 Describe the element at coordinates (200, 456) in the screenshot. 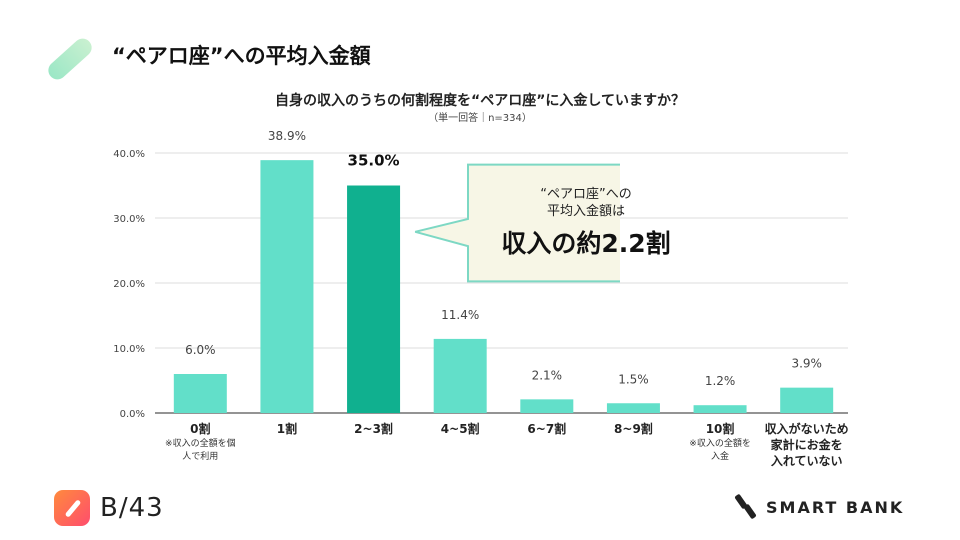

I see `category-note: 人で利用` at that location.